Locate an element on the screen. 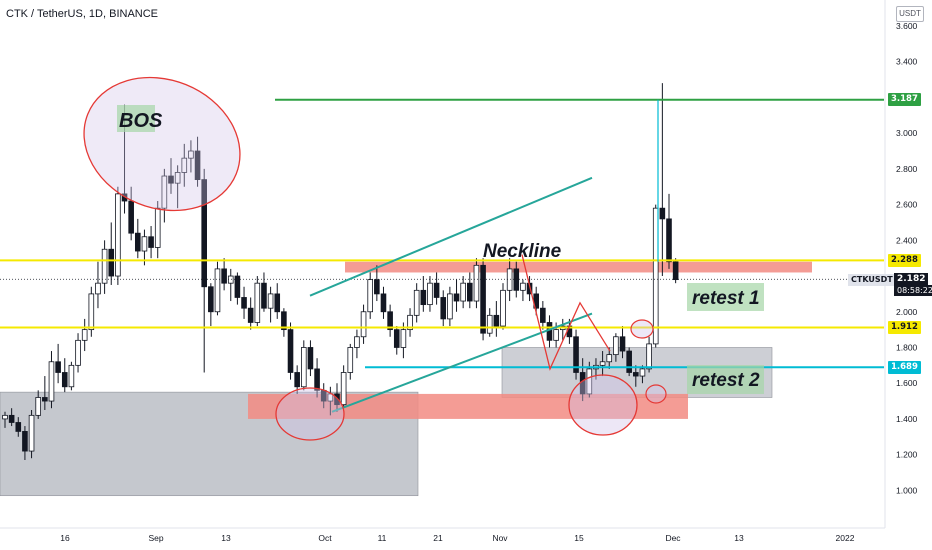 The width and height of the screenshot is (932, 550). price-tick: 1.000 is located at coordinates (907, 490).